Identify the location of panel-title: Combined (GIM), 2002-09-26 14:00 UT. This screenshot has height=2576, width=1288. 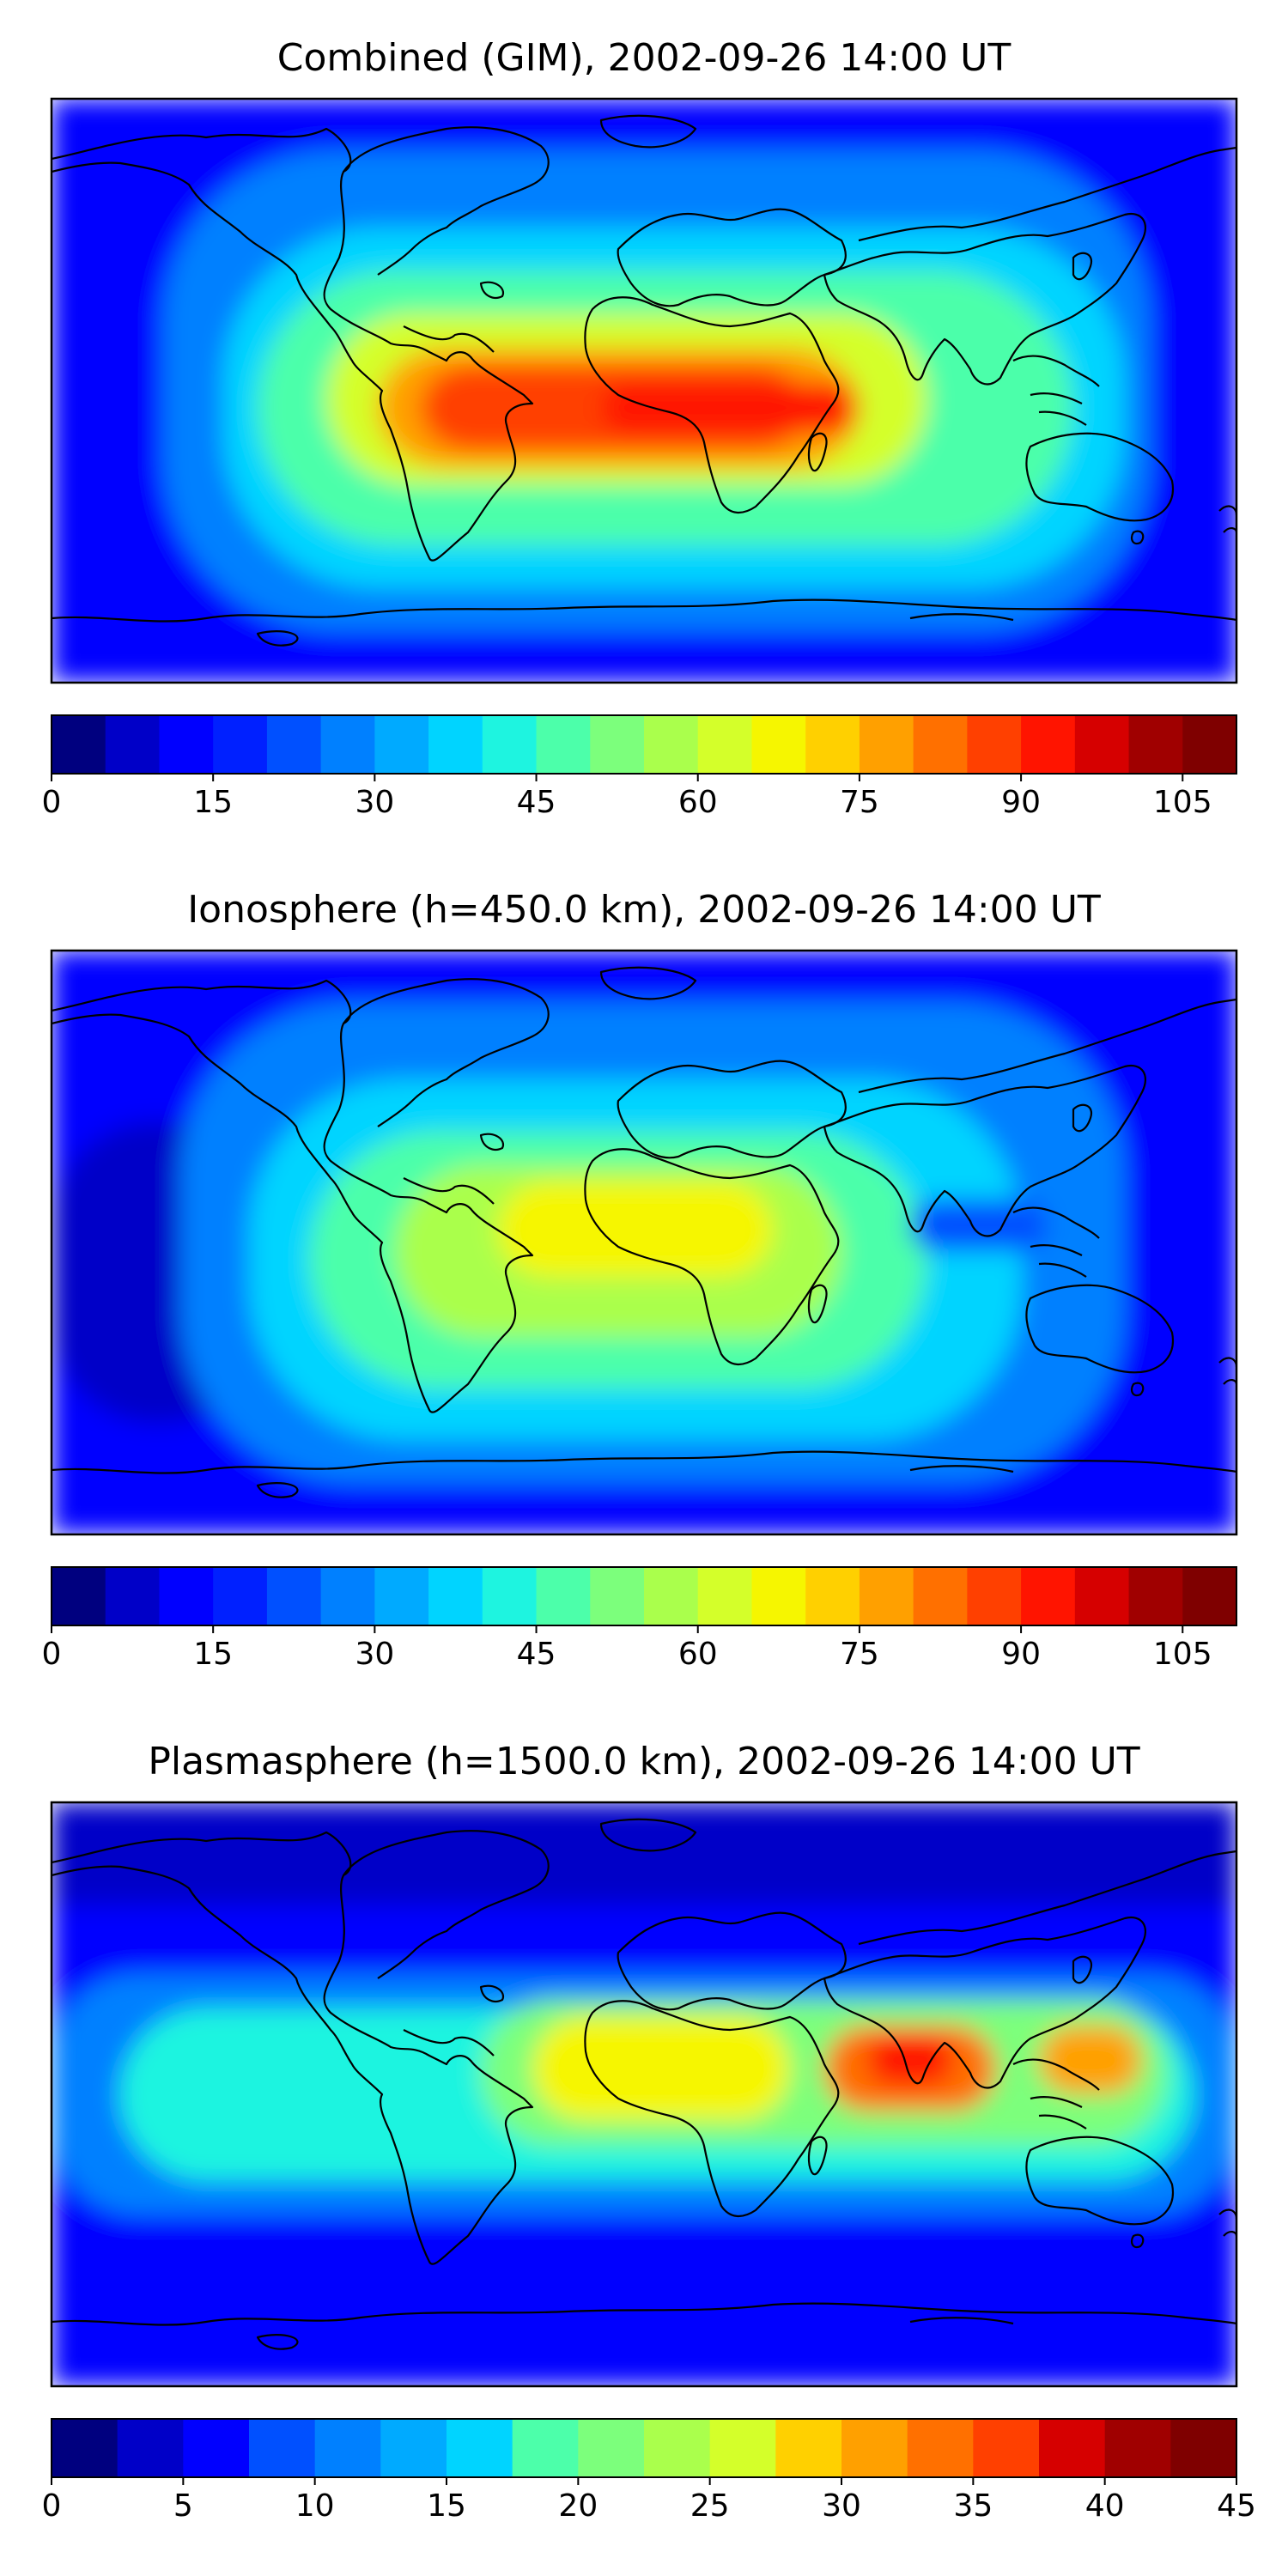
(644, 58).